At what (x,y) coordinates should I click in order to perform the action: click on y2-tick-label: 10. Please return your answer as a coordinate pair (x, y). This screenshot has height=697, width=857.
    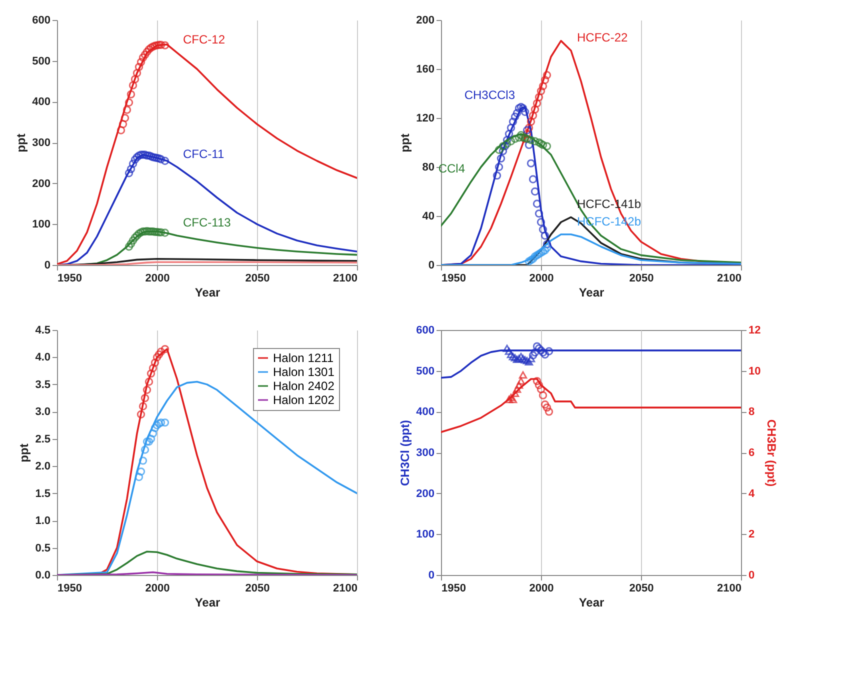
    Looking at the image, I should click on (754, 371).